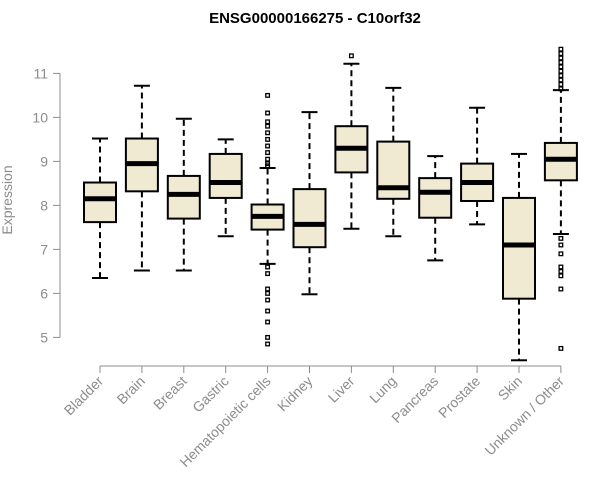 The height and width of the screenshot is (500, 600). What do you see at coordinates (341, 389) in the screenshot?
I see `x-tick-label: Liver` at bounding box center [341, 389].